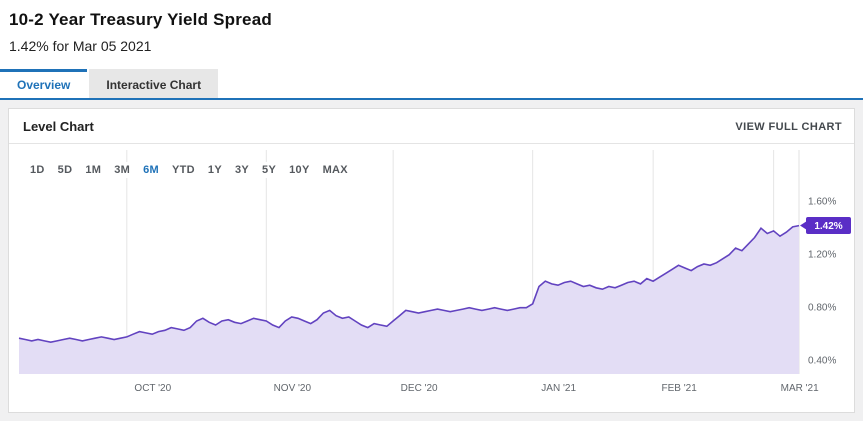 Image resolution: width=863 pixels, height=421 pixels. Describe the element at coordinates (269, 170) in the screenshot. I see `range-button-5y: 5Y` at that location.